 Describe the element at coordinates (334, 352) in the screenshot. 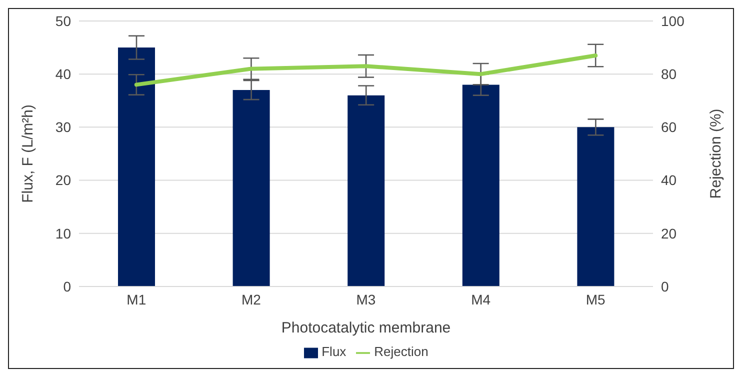

I see `legend-label: Flux` at that location.